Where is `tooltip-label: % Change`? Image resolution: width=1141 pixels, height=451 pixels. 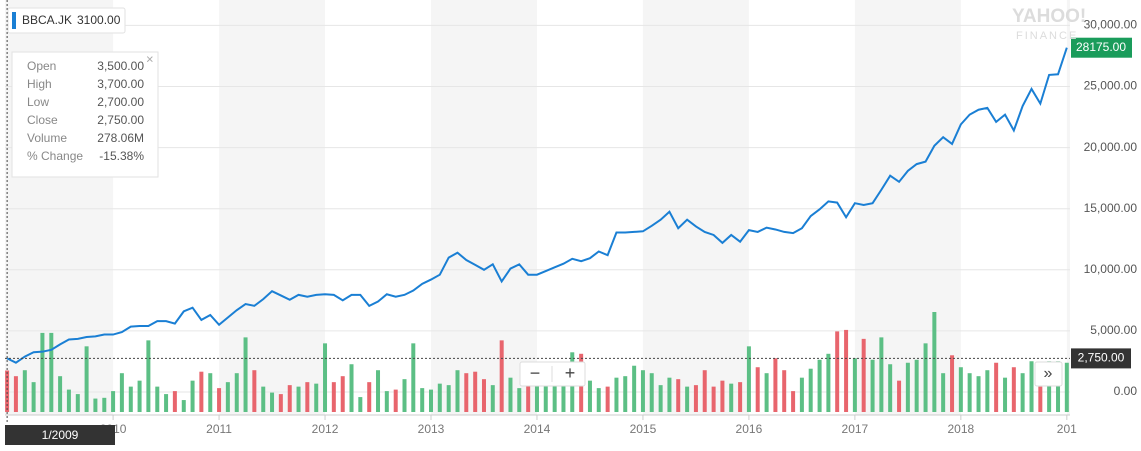 tooltip-label: % Change is located at coordinates (55, 156).